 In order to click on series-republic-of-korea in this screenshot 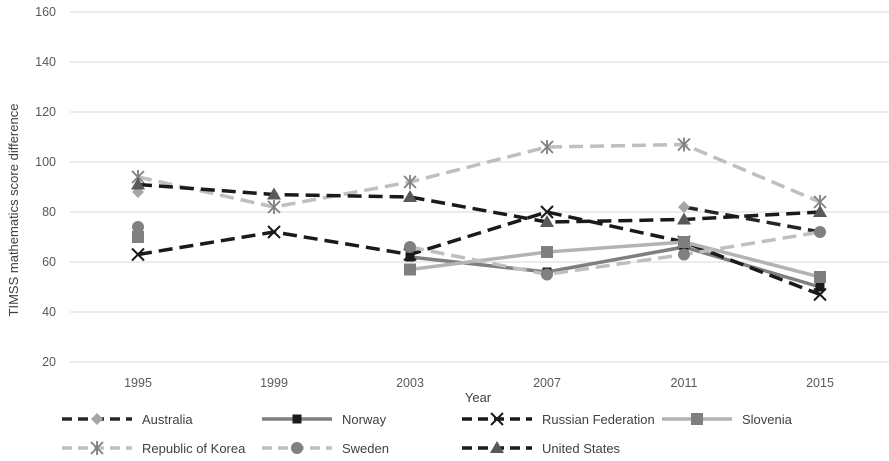, I will do `click(479, 175)`.